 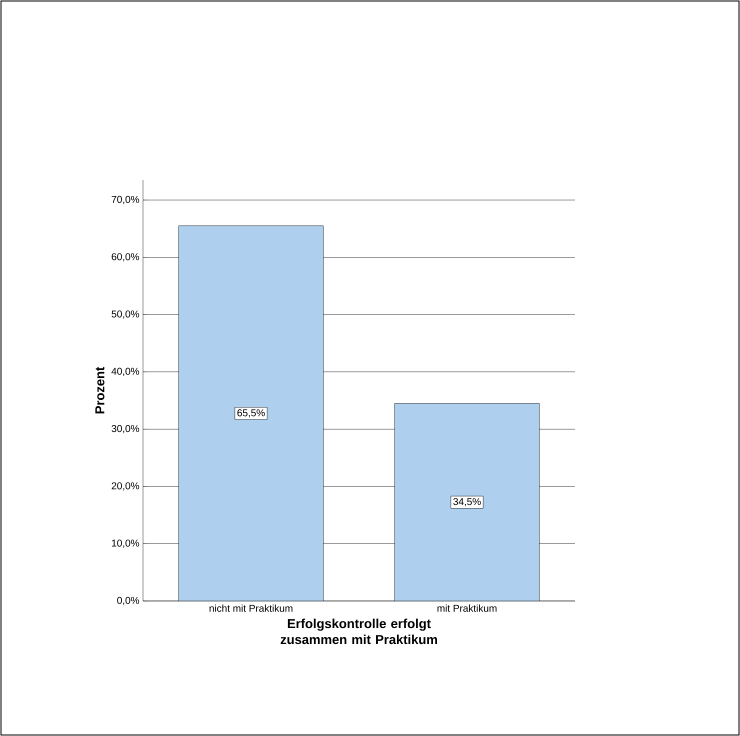 I want to click on y-axis-title: Prozent, so click(x=99, y=390).